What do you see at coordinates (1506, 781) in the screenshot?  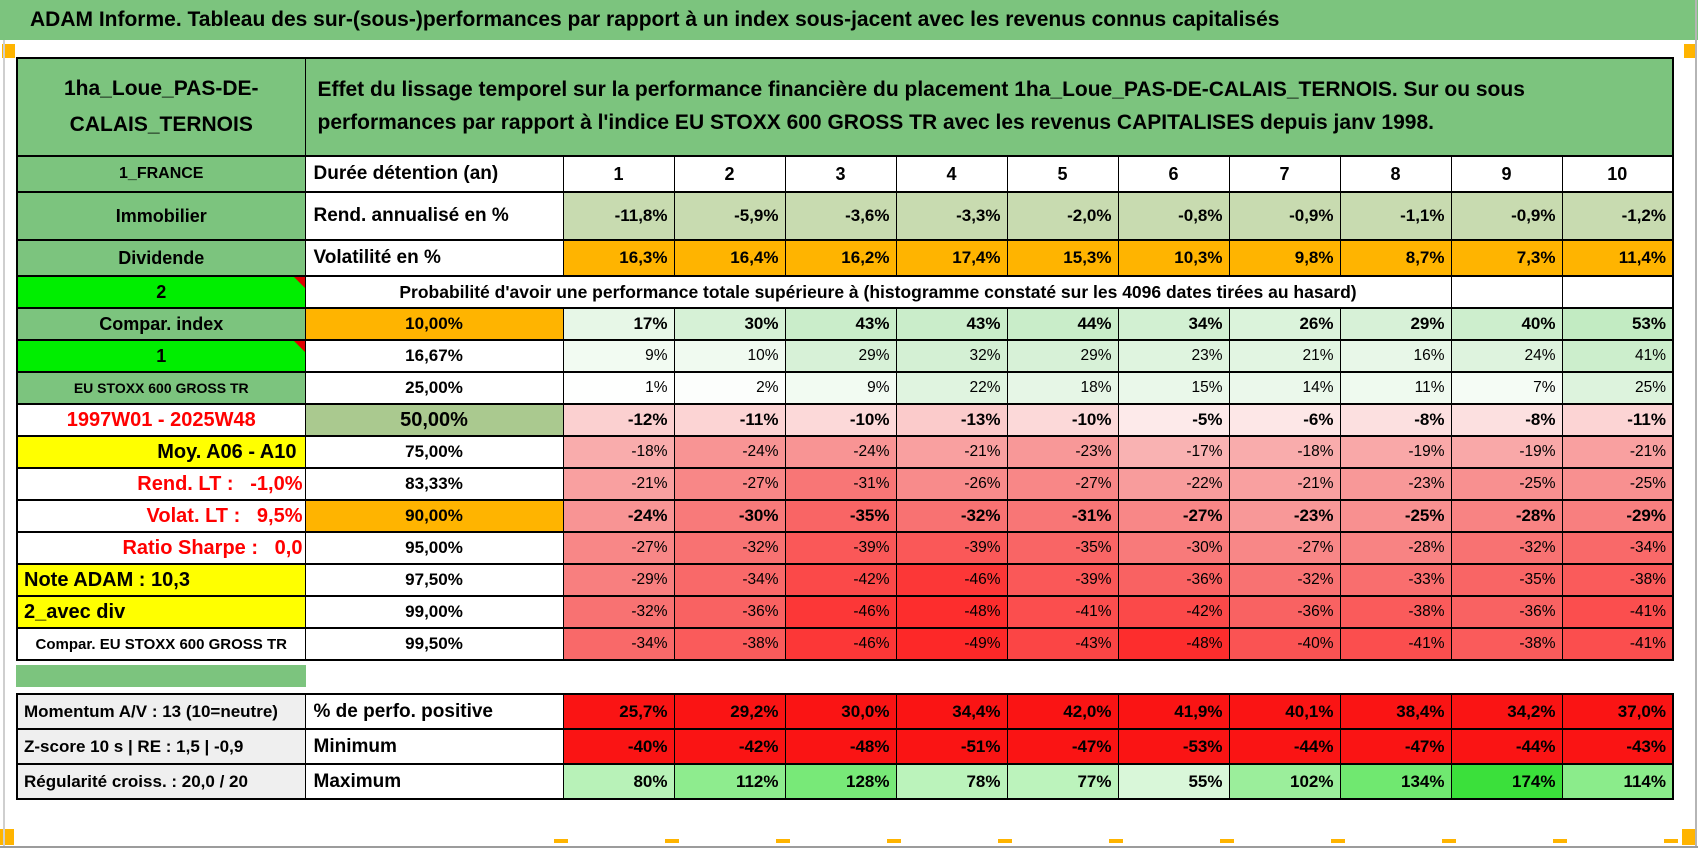 I see `value-cell: 174%` at bounding box center [1506, 781].